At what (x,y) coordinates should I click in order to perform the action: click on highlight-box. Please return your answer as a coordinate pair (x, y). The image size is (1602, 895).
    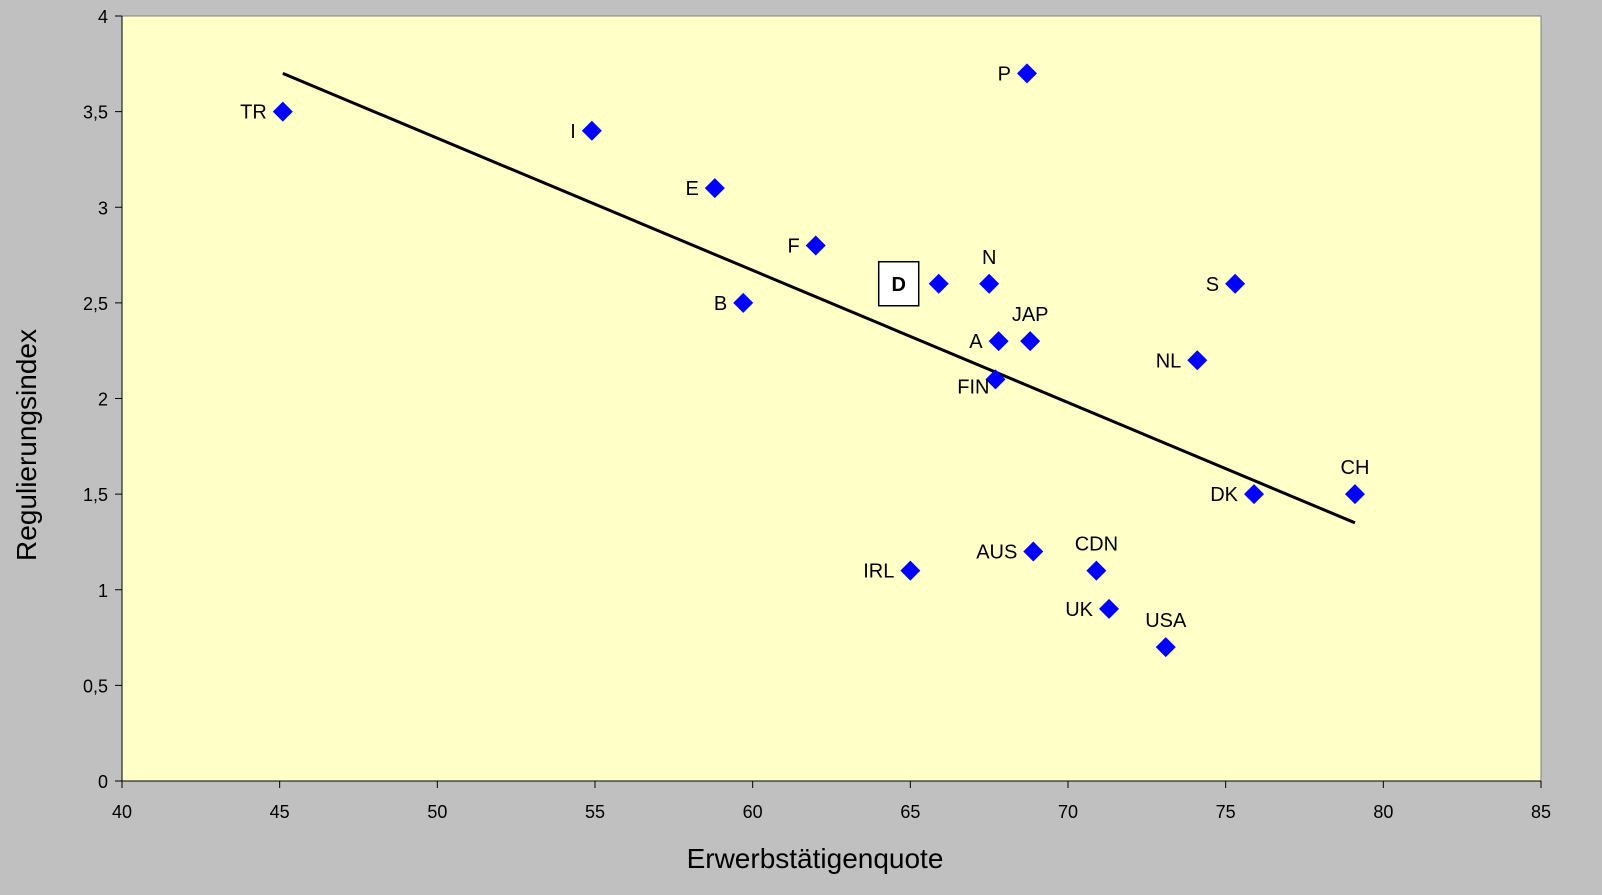
    Looking at the image, I should click on (898, 284).